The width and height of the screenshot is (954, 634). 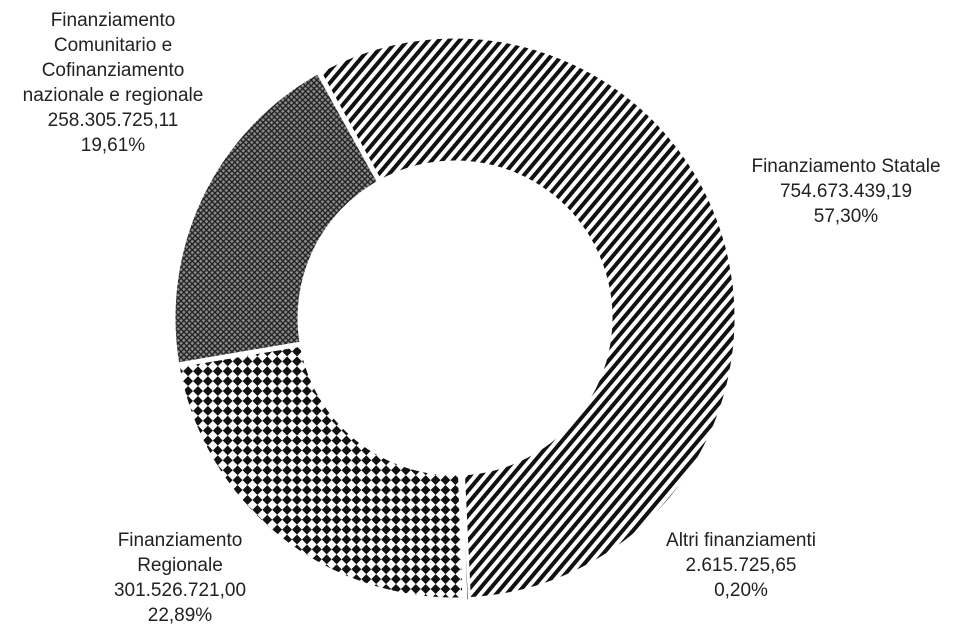 What do you see at coordinates (741, 590) in the screenshot?
I see `slice-percent-label-2: 0,20%` at bounding box center [741, 590].